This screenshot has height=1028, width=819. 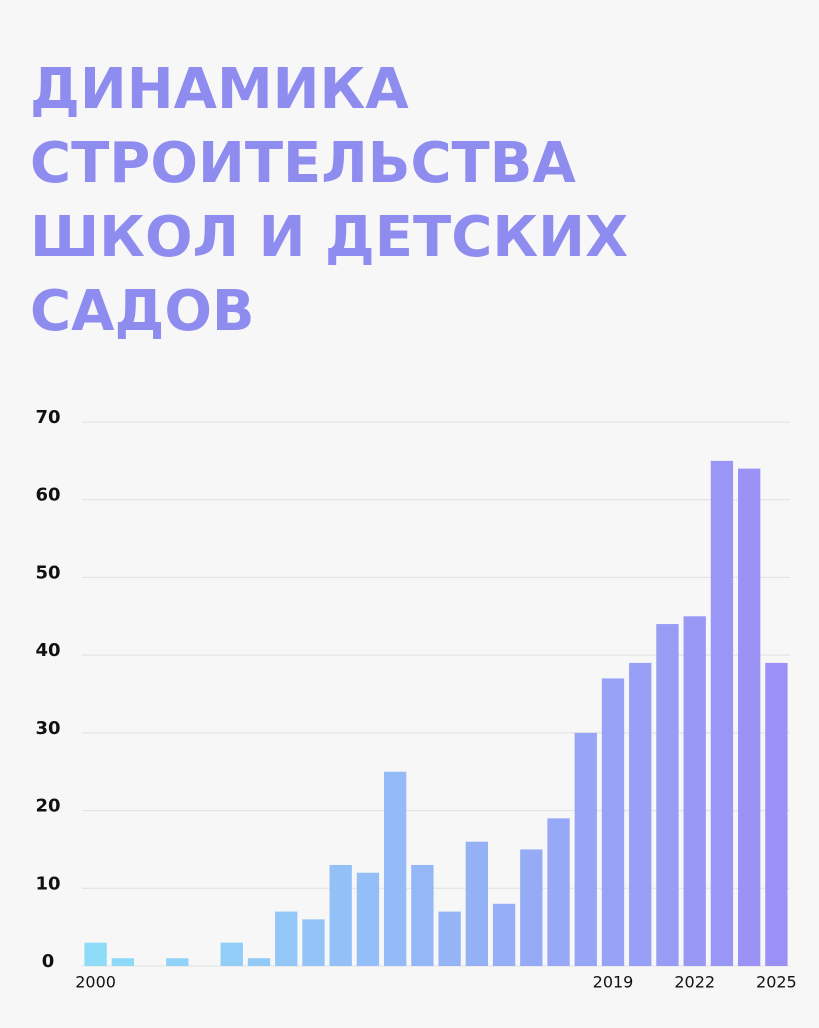 What do you see at coordinates (47, 728) in the screenshot?
I see `y-tick-label: 30` at bounding box center [47, 728].